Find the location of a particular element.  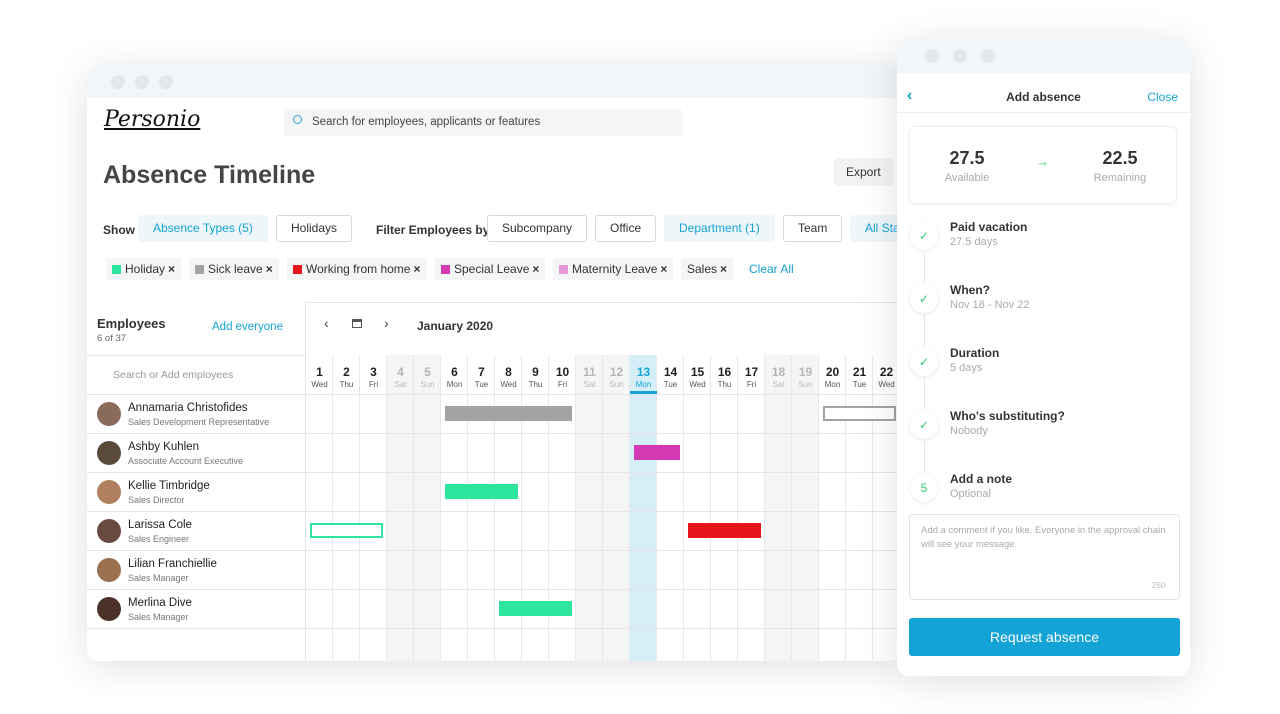

employee-role: Sales Development Representative is located at coordinates (199, 422).